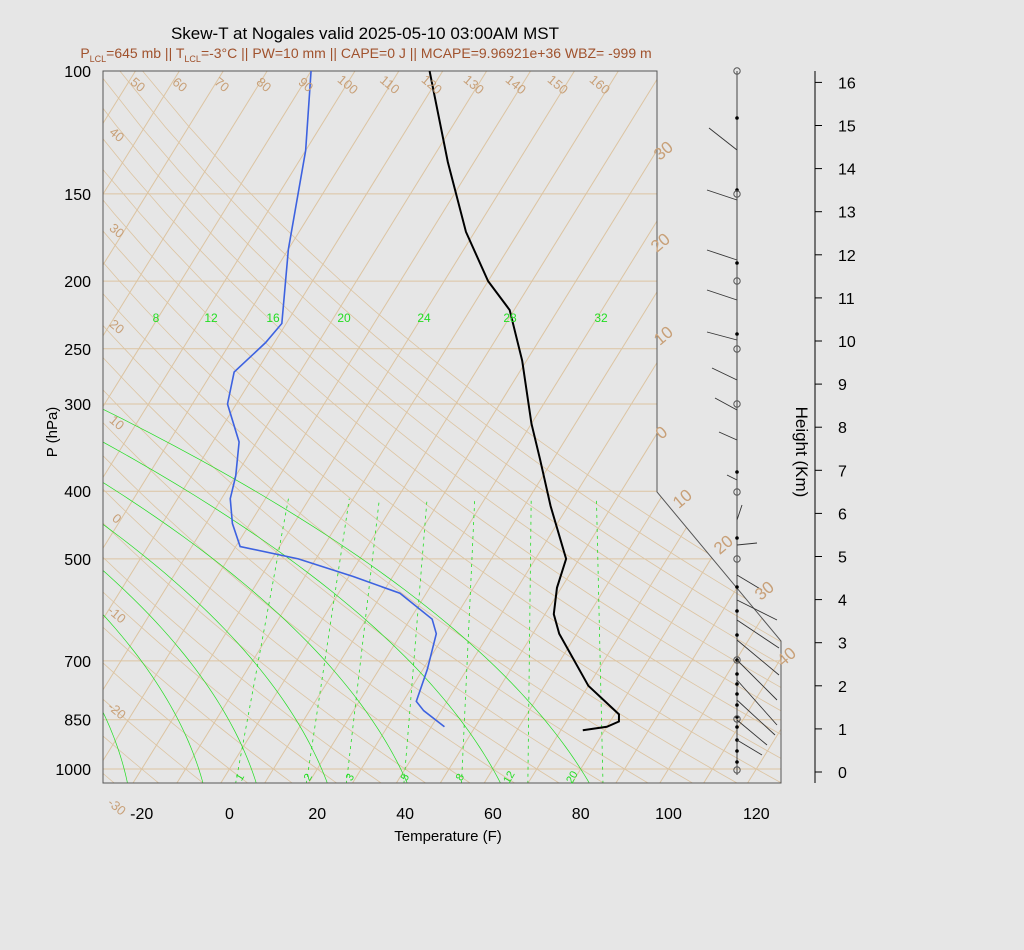 Image resolution: width=1024 pixels, height=950 pixels. I want to click on mixing-ratio-label: 3, so click(350, 777).